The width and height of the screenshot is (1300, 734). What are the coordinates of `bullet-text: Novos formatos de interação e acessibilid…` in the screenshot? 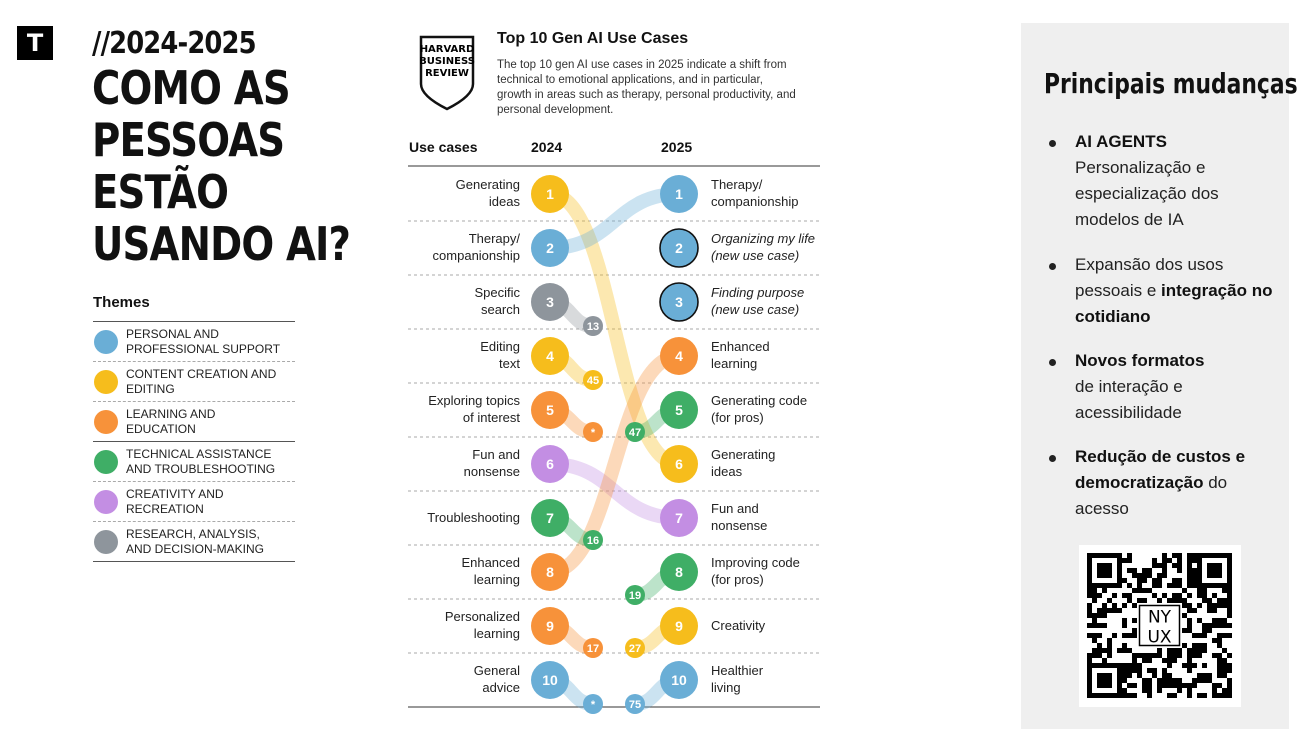 It's located at (1140, 386).